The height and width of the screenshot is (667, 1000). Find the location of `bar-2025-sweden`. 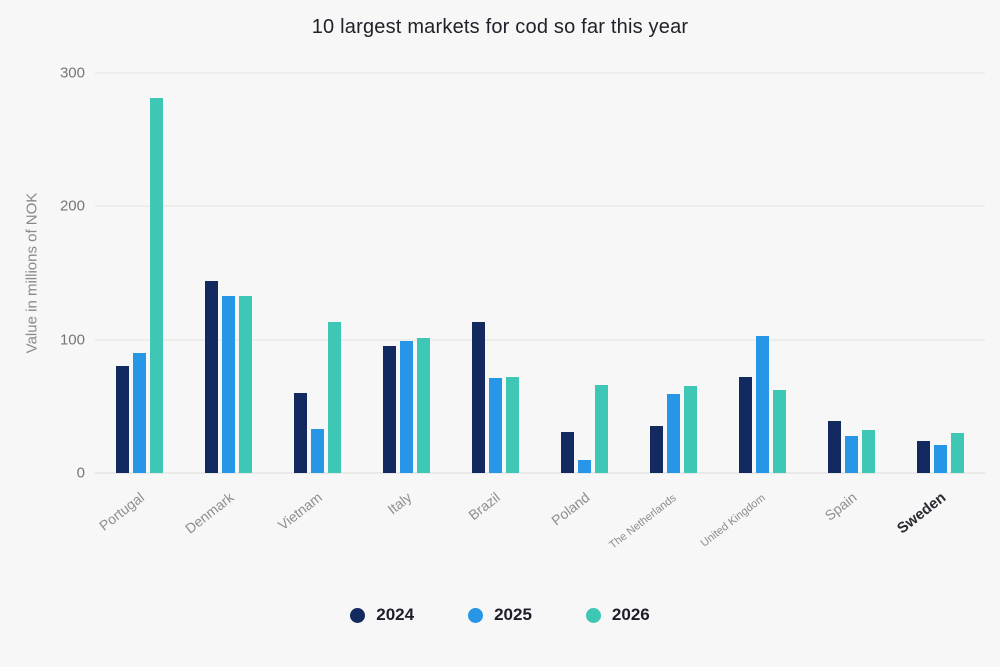

bar-2025-sweden is located at coordinates (940, 459).